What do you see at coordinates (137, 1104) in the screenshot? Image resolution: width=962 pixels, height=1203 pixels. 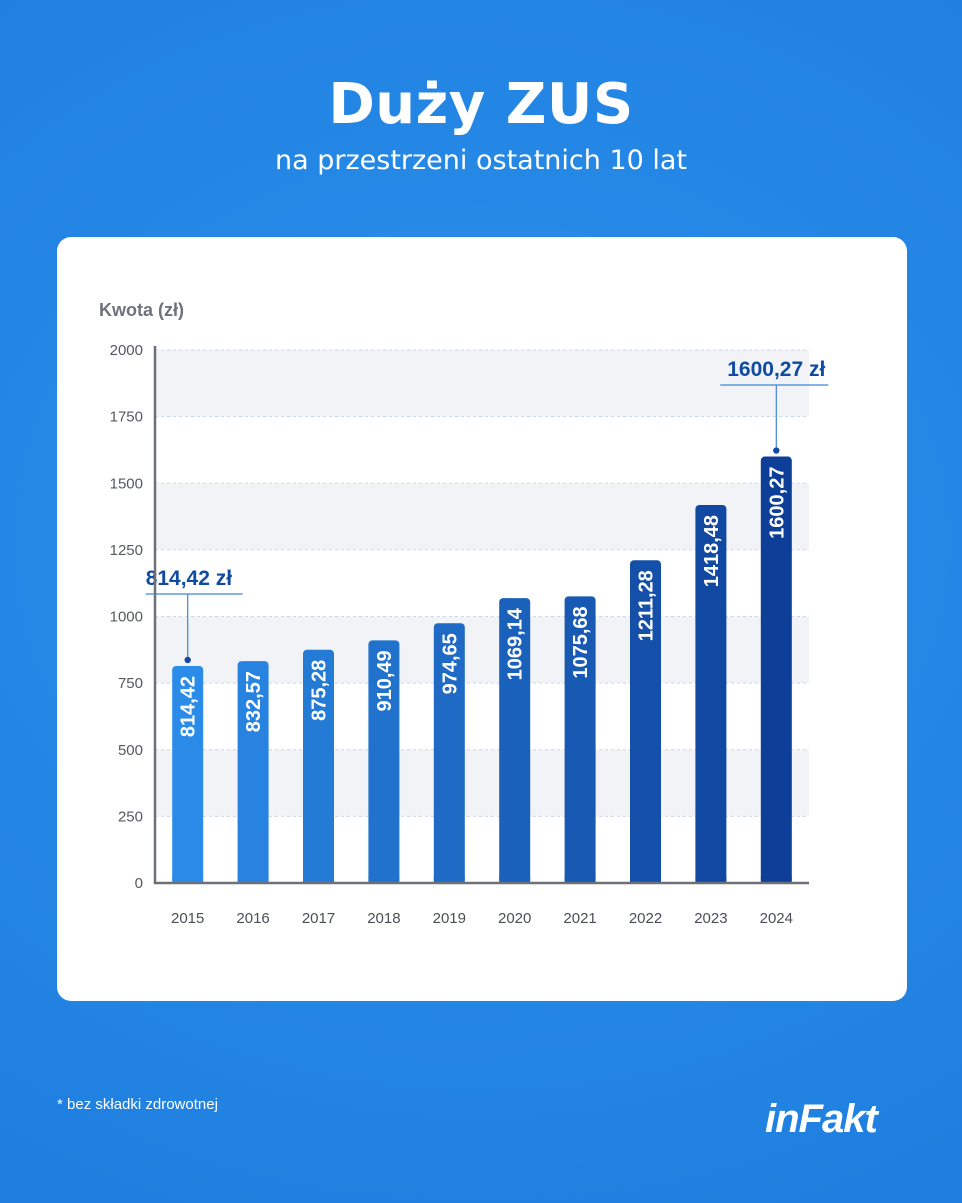 I see `footnote: * bez składki zdrowotnej` at bounding box center [137, 1104].